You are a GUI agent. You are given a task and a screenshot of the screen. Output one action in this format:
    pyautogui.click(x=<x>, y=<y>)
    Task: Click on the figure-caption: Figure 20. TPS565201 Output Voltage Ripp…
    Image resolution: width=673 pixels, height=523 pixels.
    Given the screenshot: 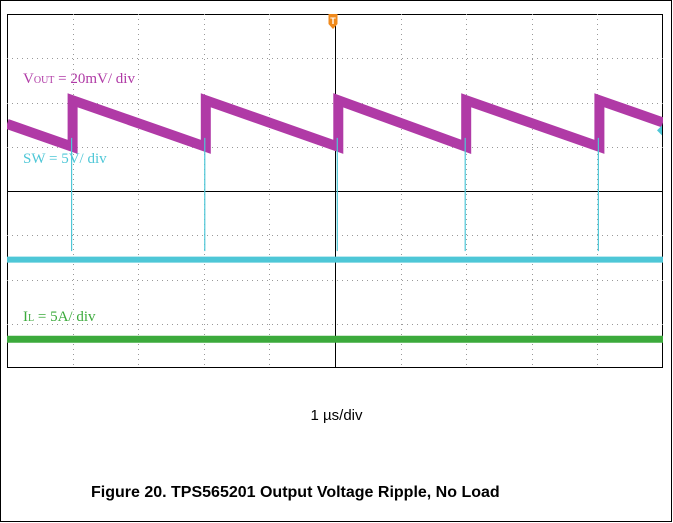 What is the action you would take?
    pyautogui.click(x=295, y=492)
    